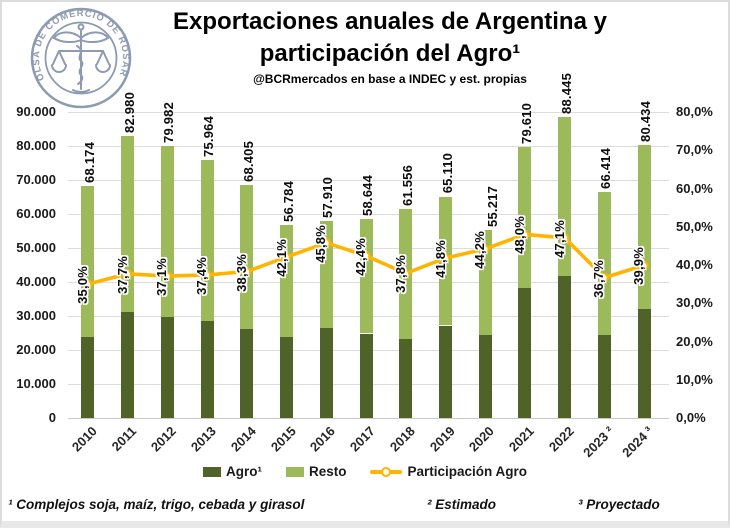  I want to click on bar-total-label: 79.610, so click(526, 124).